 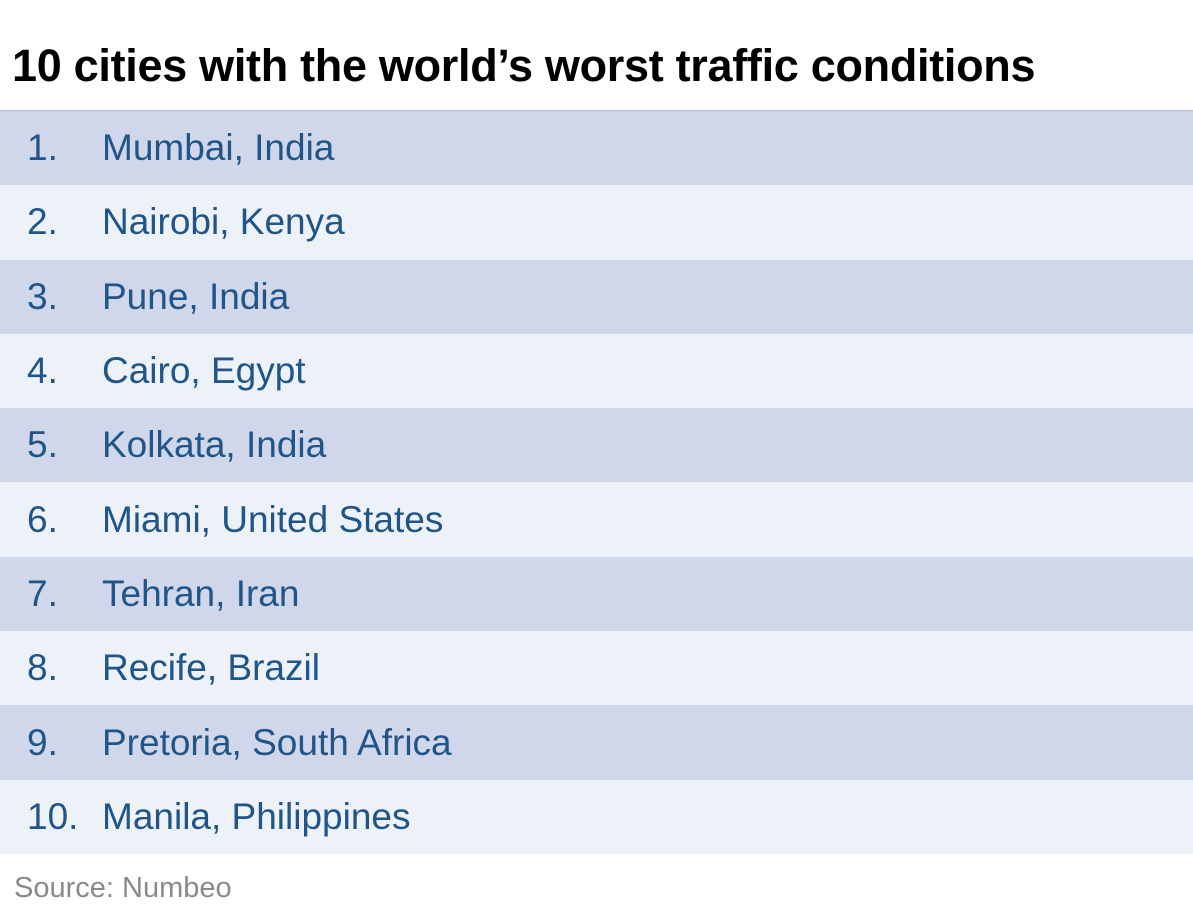 What do you see at coordinates (42, 222) in the screenshot?
I see `rank-number: 2.` at bounding box center [42, 222].